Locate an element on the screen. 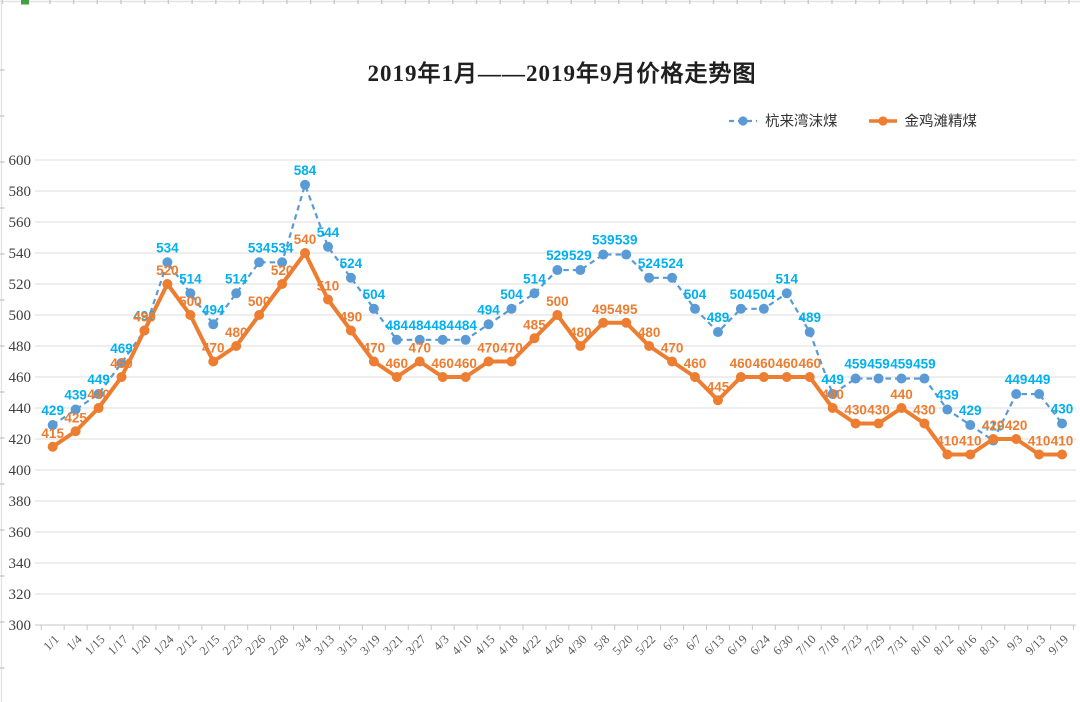  legend-item-series2: 金鸡滩精煤 is located at coordinates (922, 120).